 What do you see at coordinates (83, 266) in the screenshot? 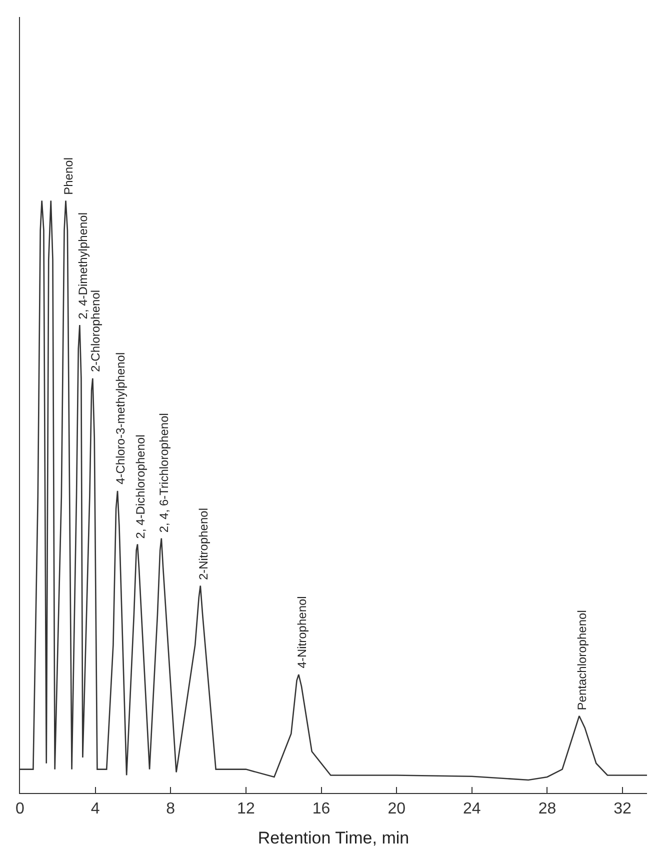
I see `annotation: 2, 4-Dimethylphenol` at bounding box center [83, 266].